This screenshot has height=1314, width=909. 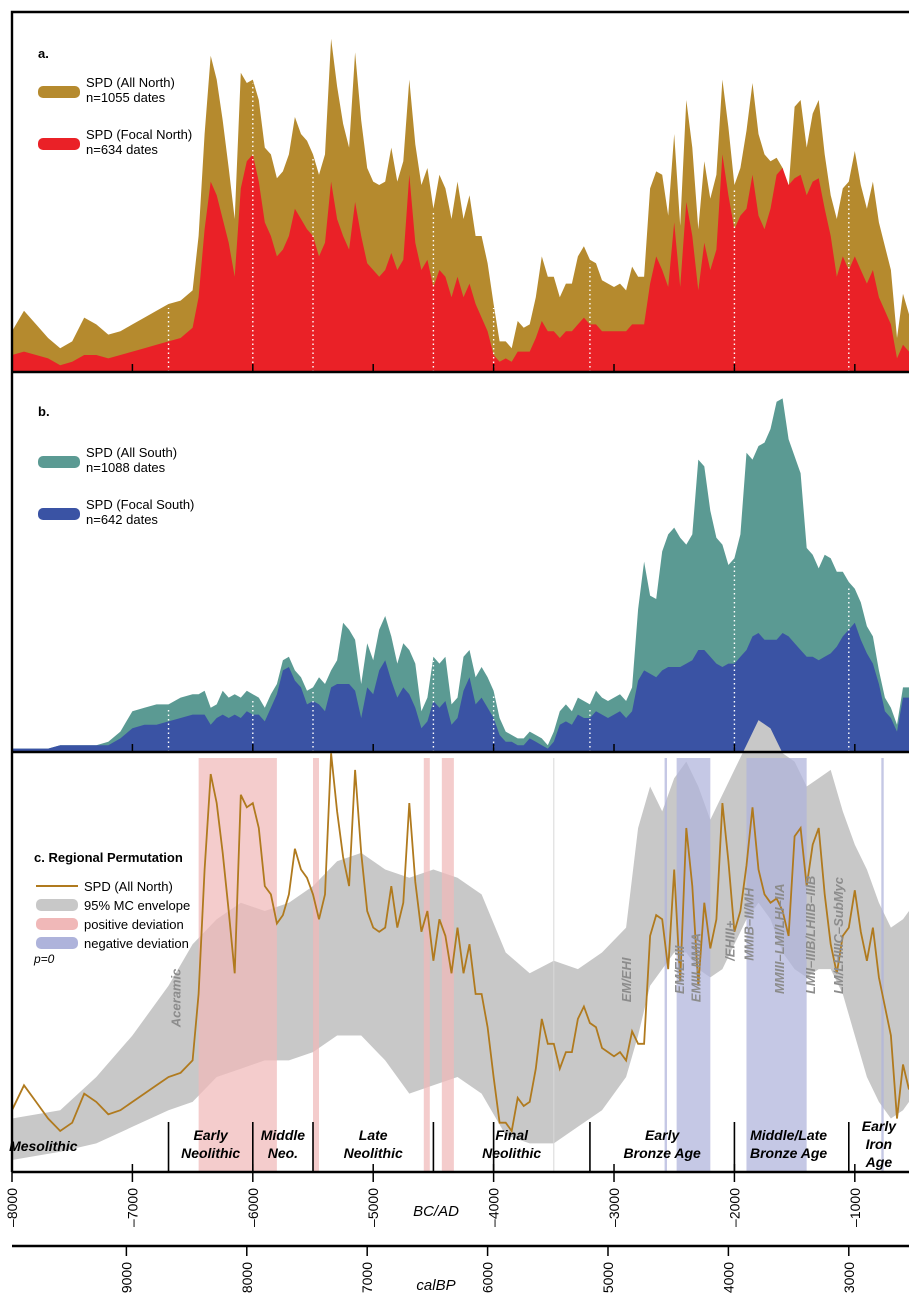 I want to click on period-label-6: Middle/Late Bronze Age, so click(x=788, y=1144).